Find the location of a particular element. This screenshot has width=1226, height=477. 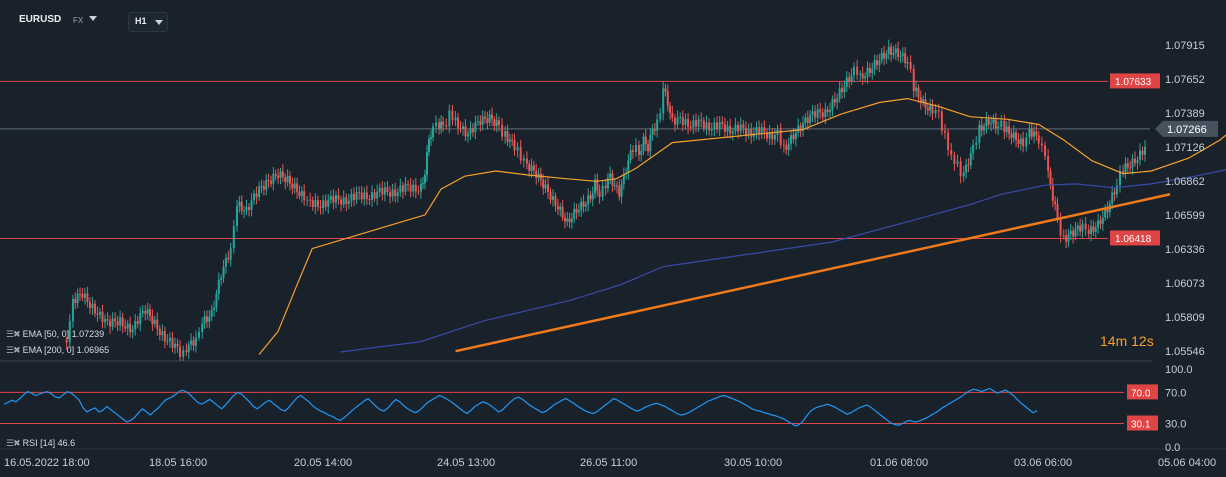

legend-rsi: ☰✖ RSI [14] 46.6 is located at coordinates (40, 443).